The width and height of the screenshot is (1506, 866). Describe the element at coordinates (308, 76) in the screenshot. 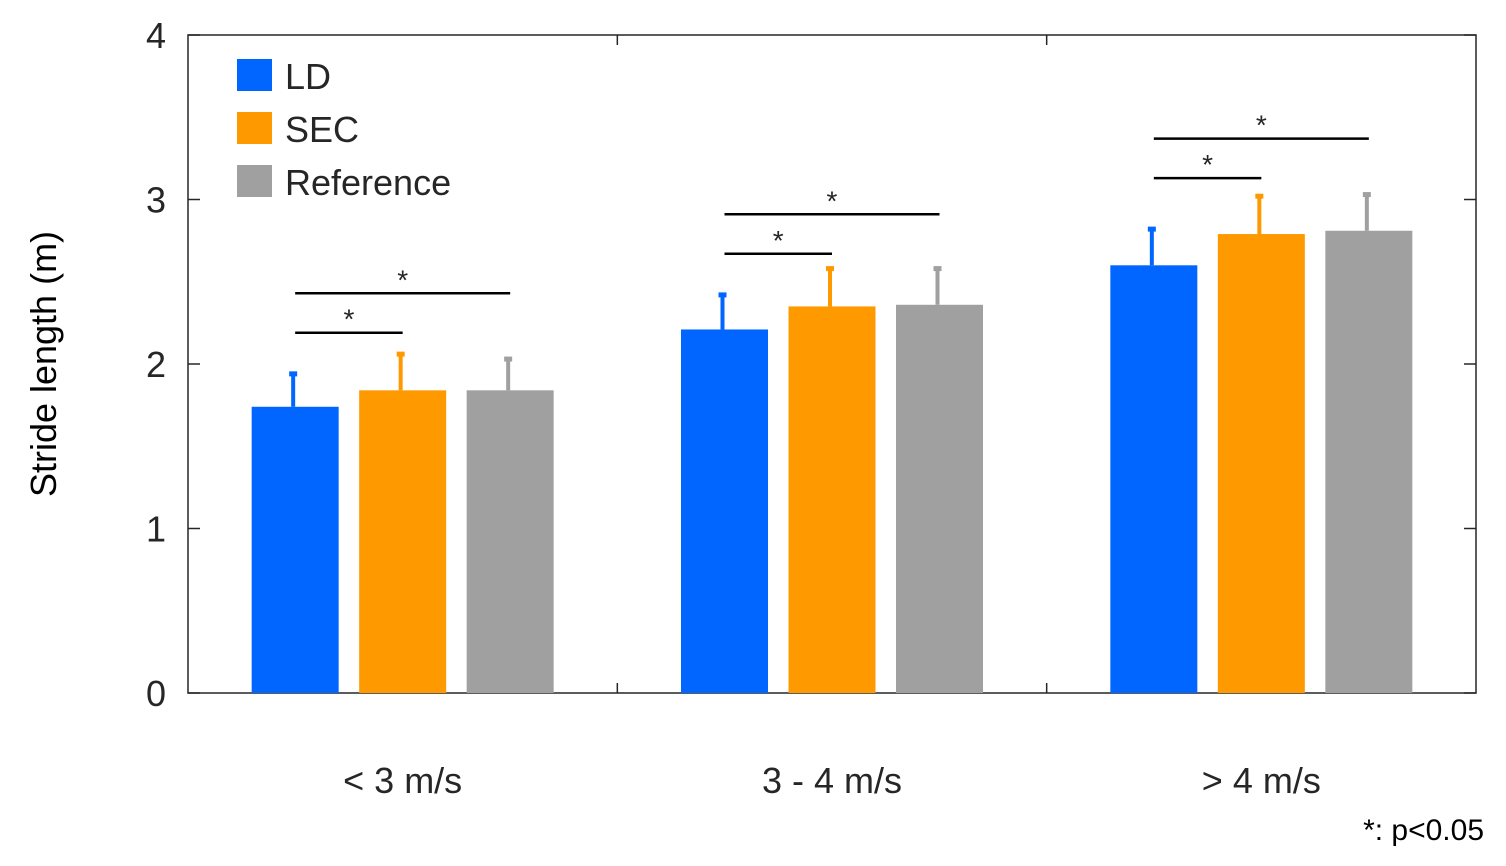

I see `legend-label: LD` at that location.